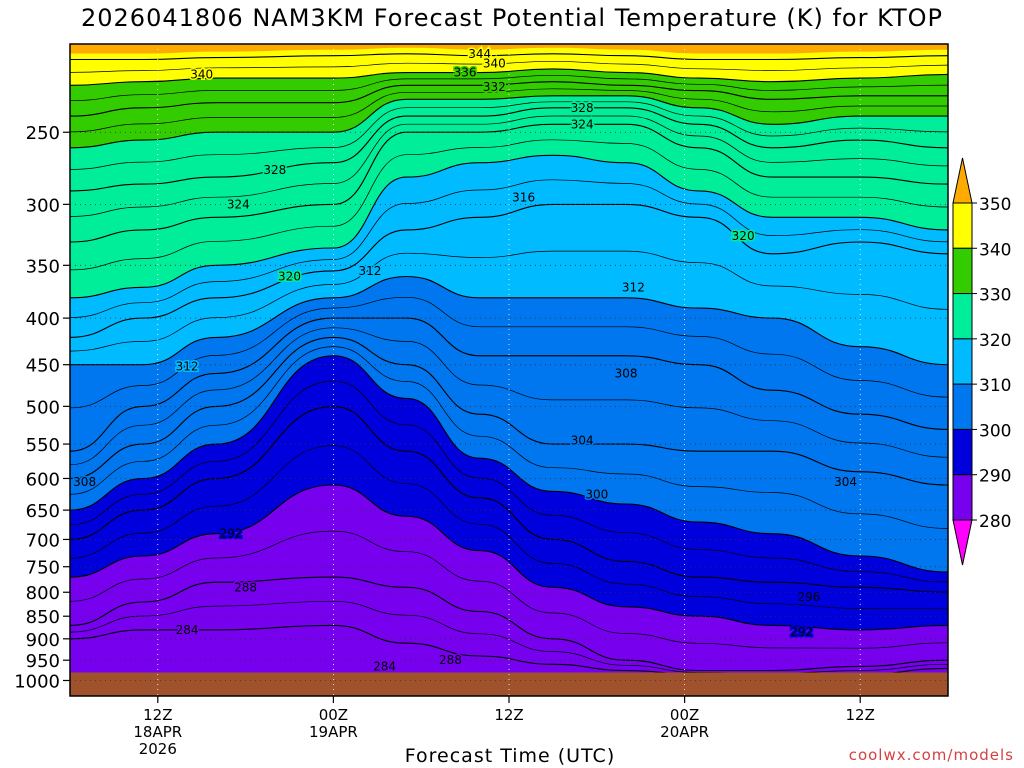  Describe the element at coordinates (157, 732) in the screenshot. I see `x-tick-date-6: 18APR` at that location.